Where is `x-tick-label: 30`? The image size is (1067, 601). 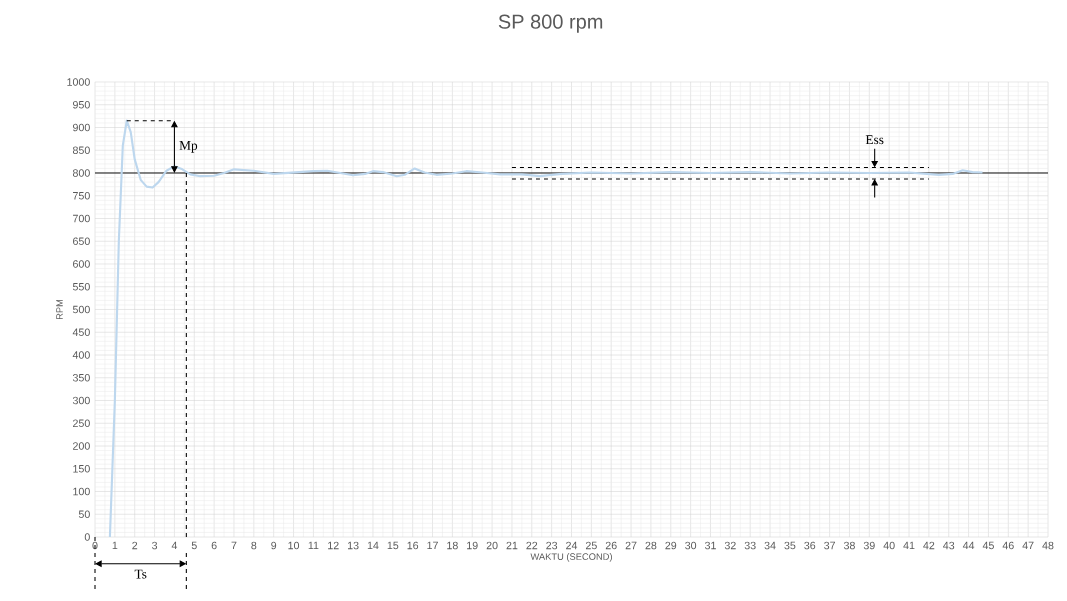 x-tick-label: 30 is located at coordinates (691, 545).